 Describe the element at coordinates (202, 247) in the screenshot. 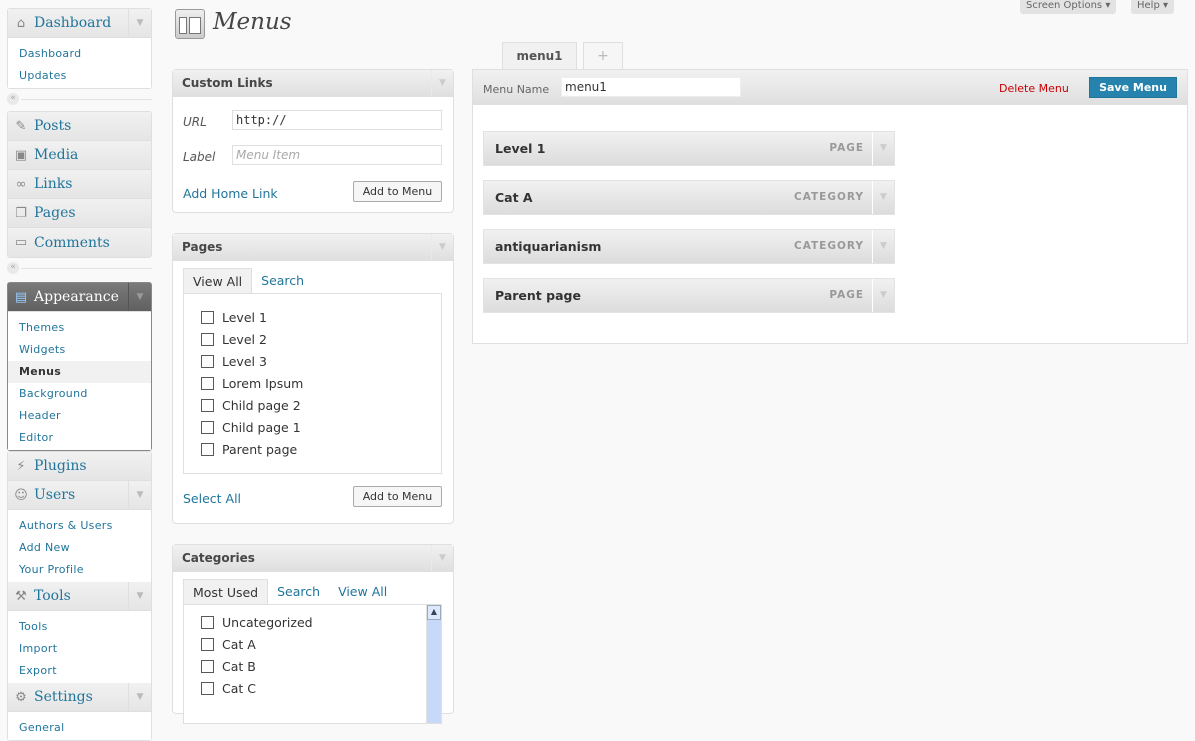

I see `box-title: Pages` at that location.